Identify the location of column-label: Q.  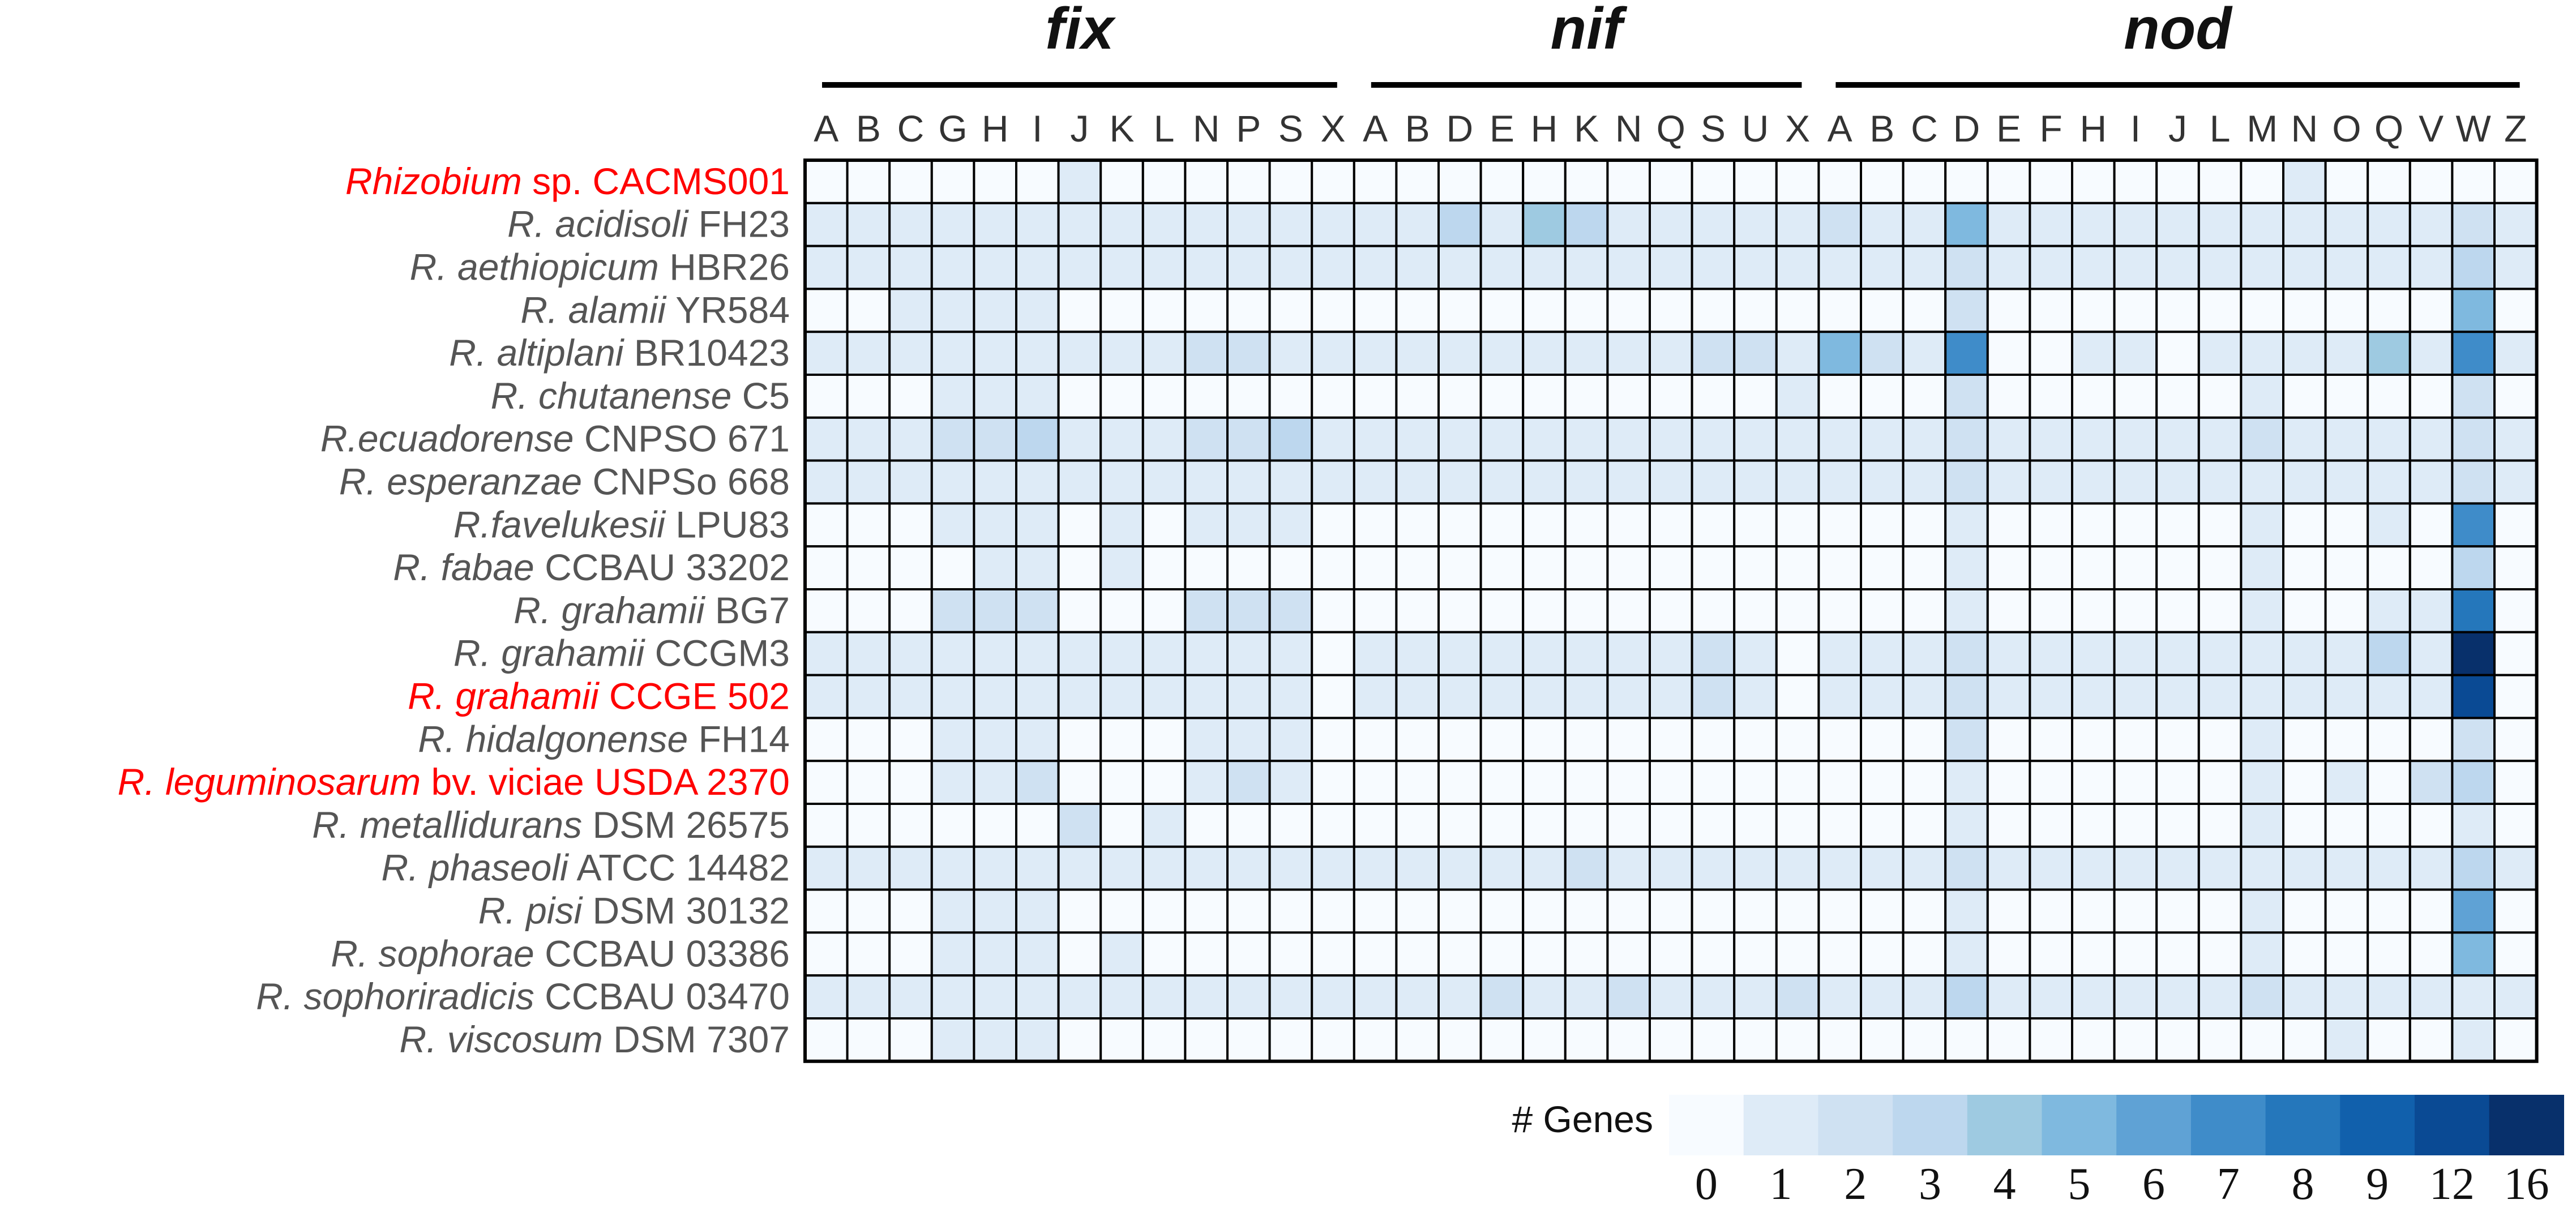
(2388, 128).